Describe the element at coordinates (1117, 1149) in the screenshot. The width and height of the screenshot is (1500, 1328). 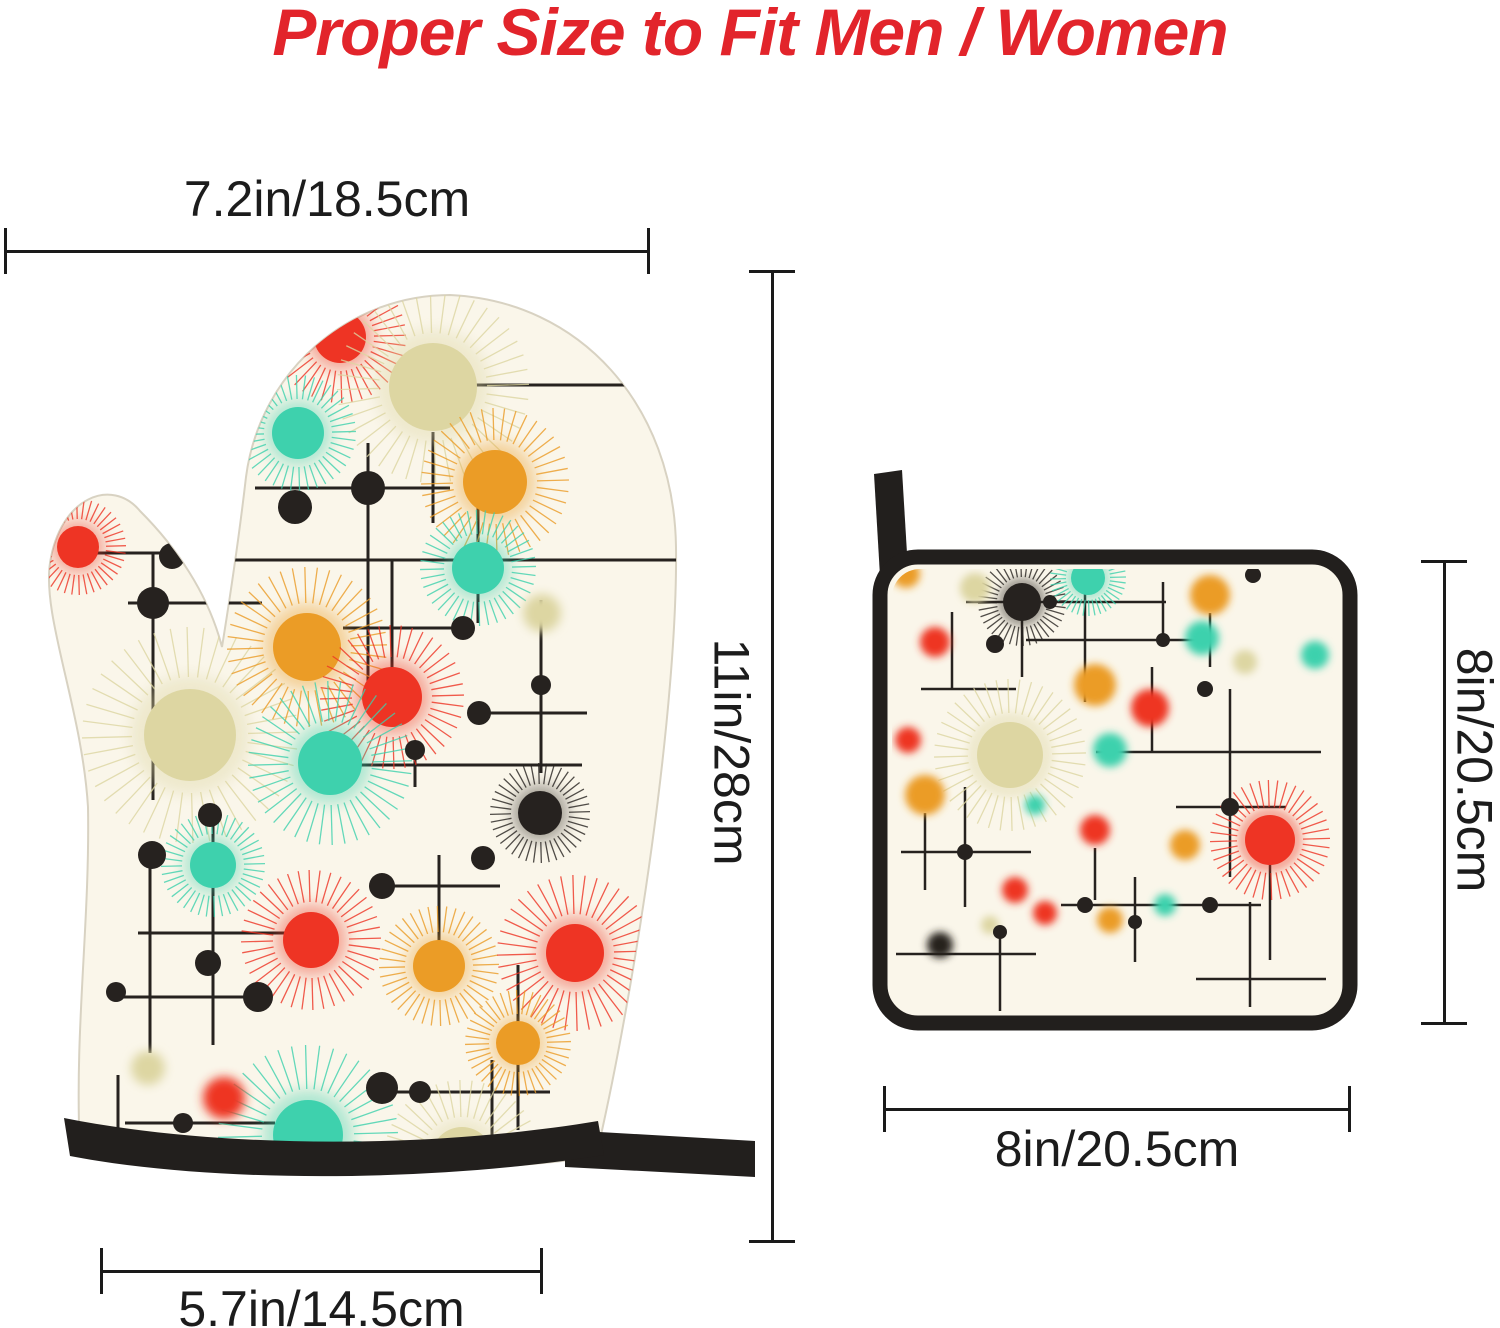
I see `pot-width-label: 8in/20.5cm` at that location.